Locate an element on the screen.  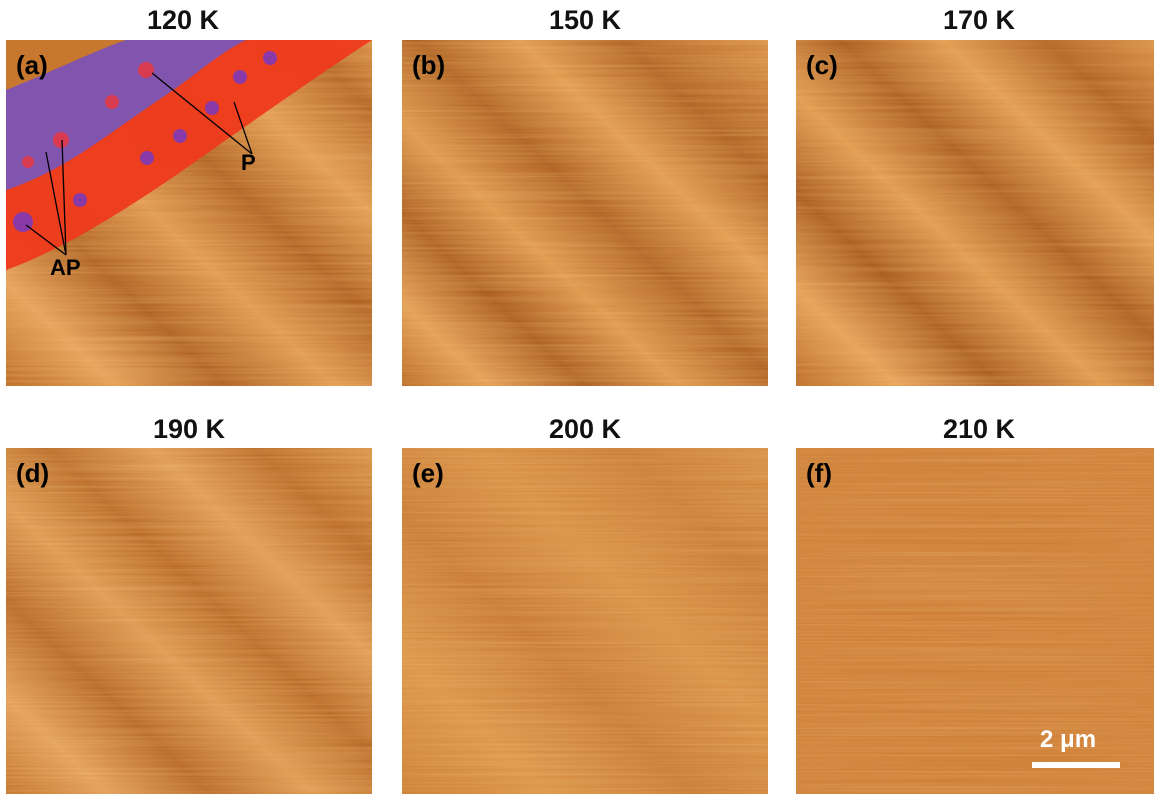
dots-purple is located at coordinates (145, 141).